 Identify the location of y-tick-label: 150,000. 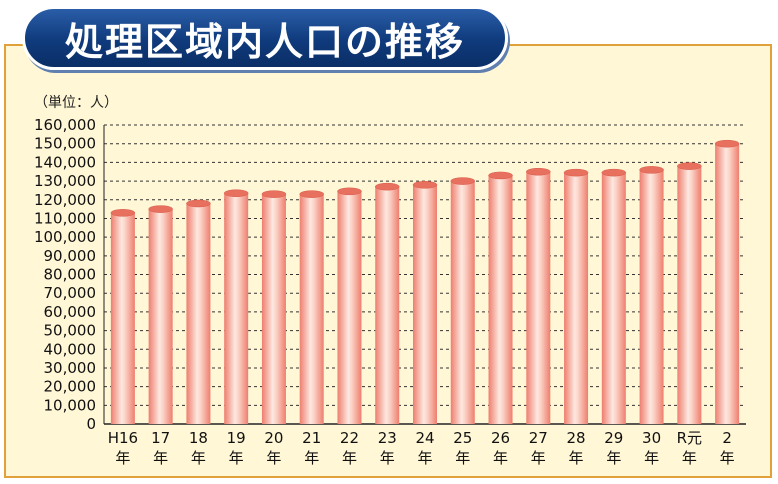
(65, 144).